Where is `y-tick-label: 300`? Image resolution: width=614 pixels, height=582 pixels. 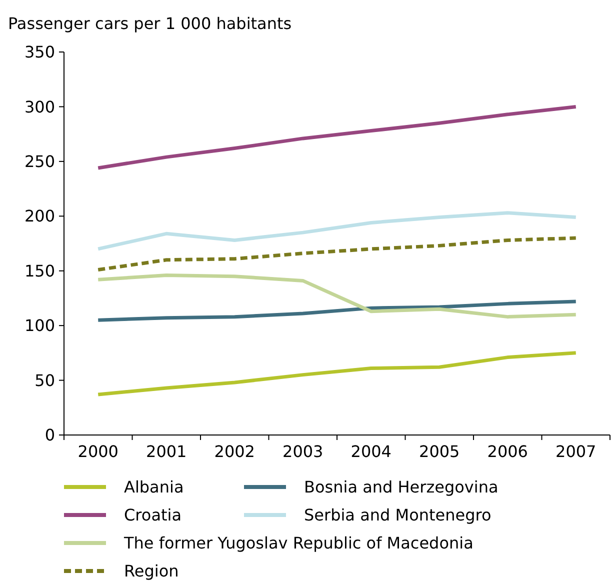
y-tick-label: 300 is located at coordinates (39, 106).